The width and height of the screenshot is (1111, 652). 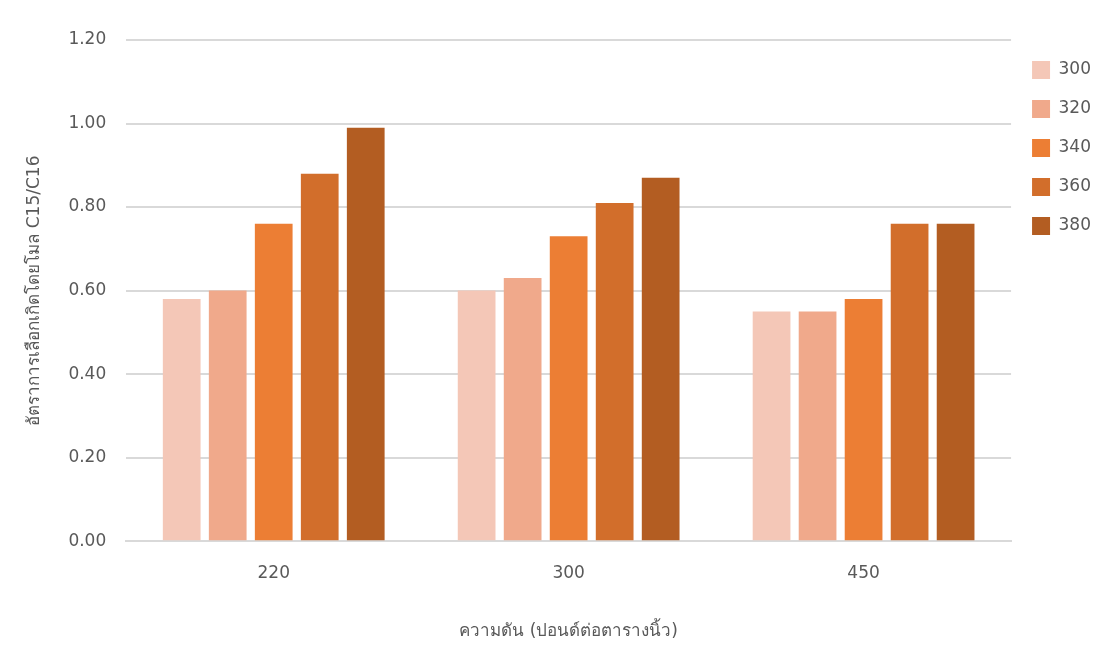 I want to click on y-tick-label: 0.60, so click(x=87, y=289).